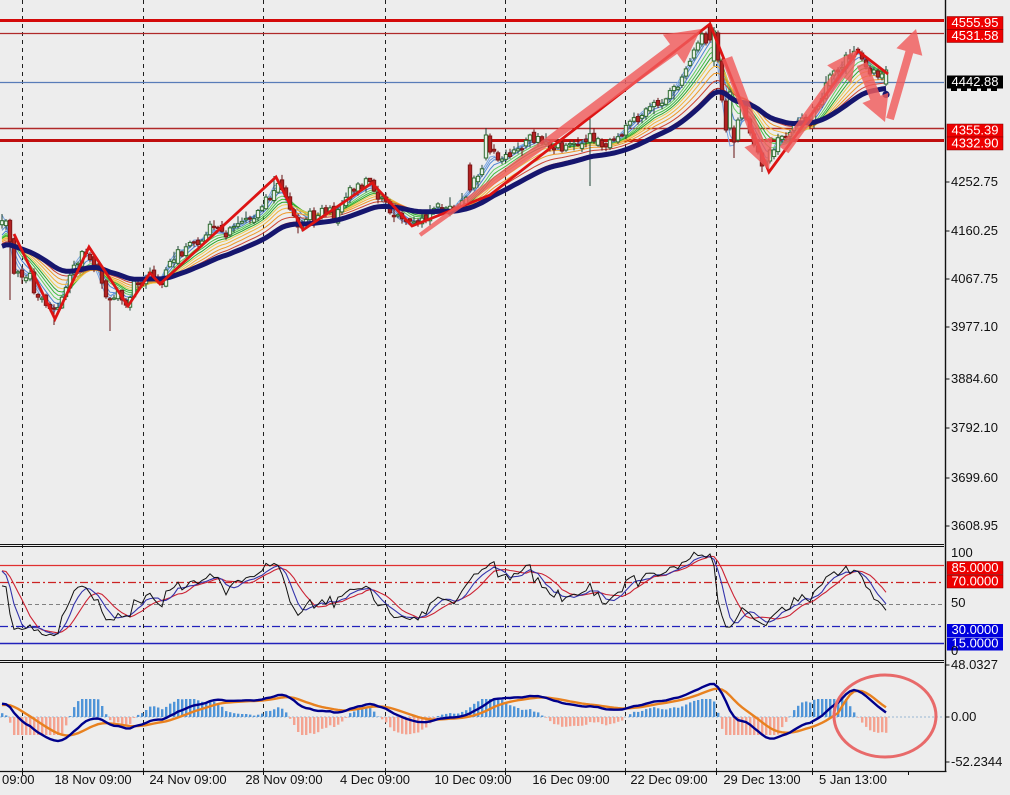  I want to click on svg-text: 0, so click(954, 650).